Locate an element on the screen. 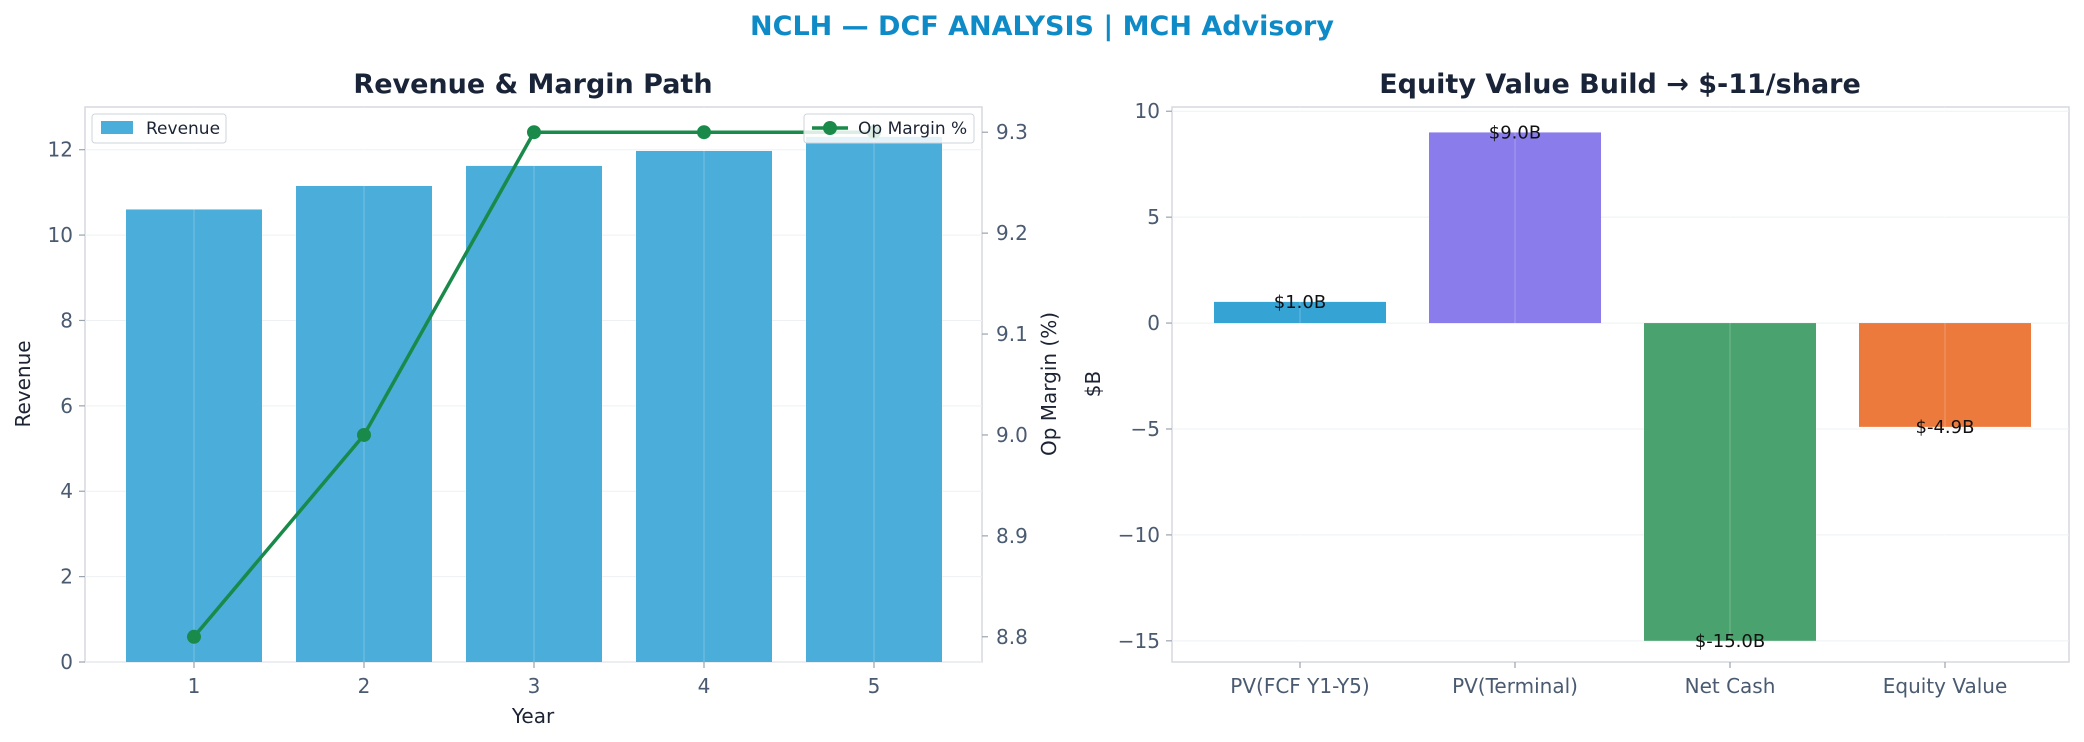  left-x-tick-label-2: 3 is located at coordinates (534, 686).